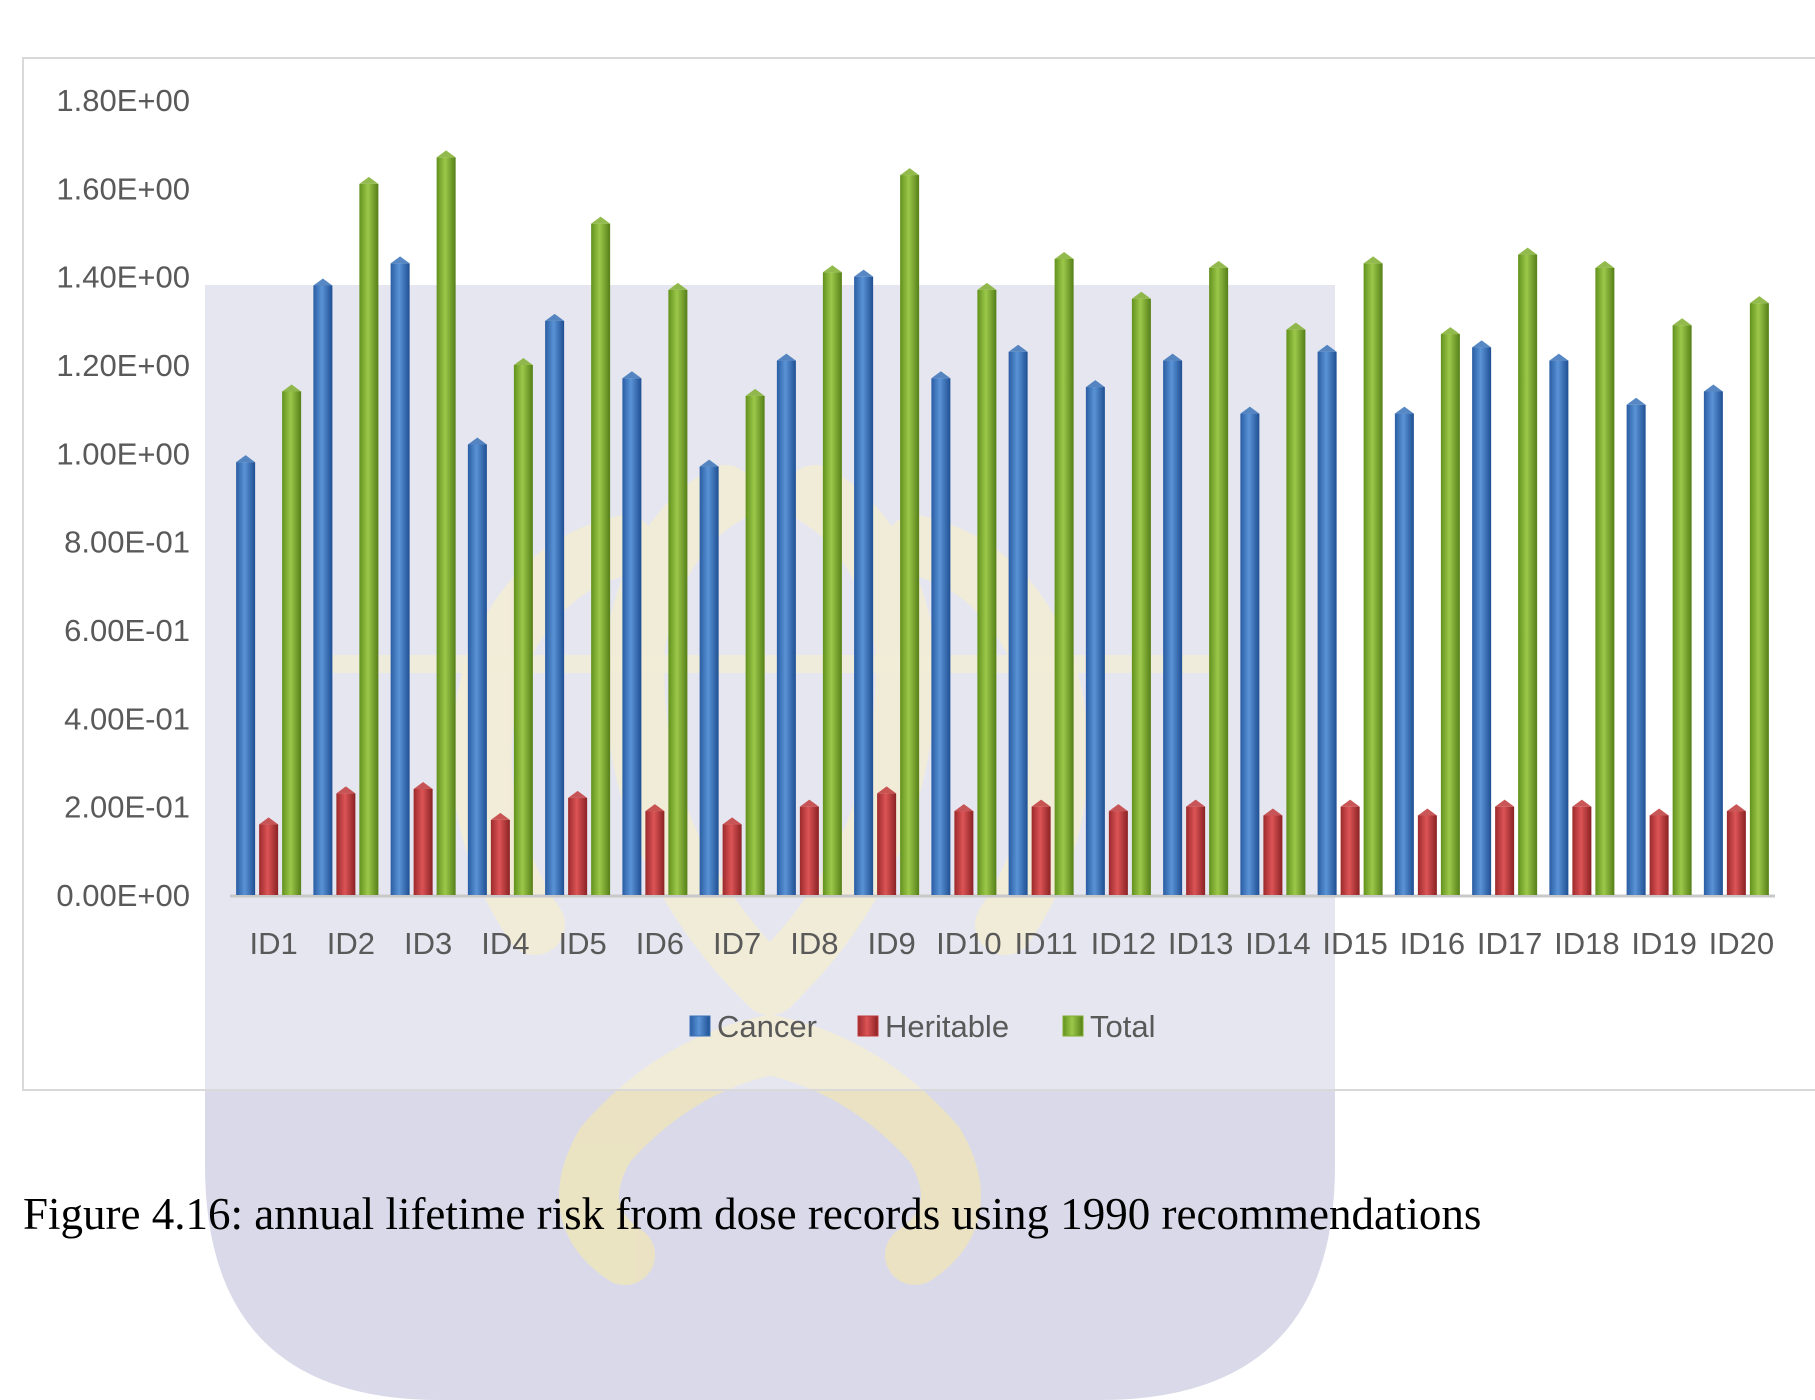 This screenshot has width=1815, height=1400. What do you see at coordinates (1219, 581) in the screenshot?
I see `bar-total-id13` at bounding box center [1219, 581].